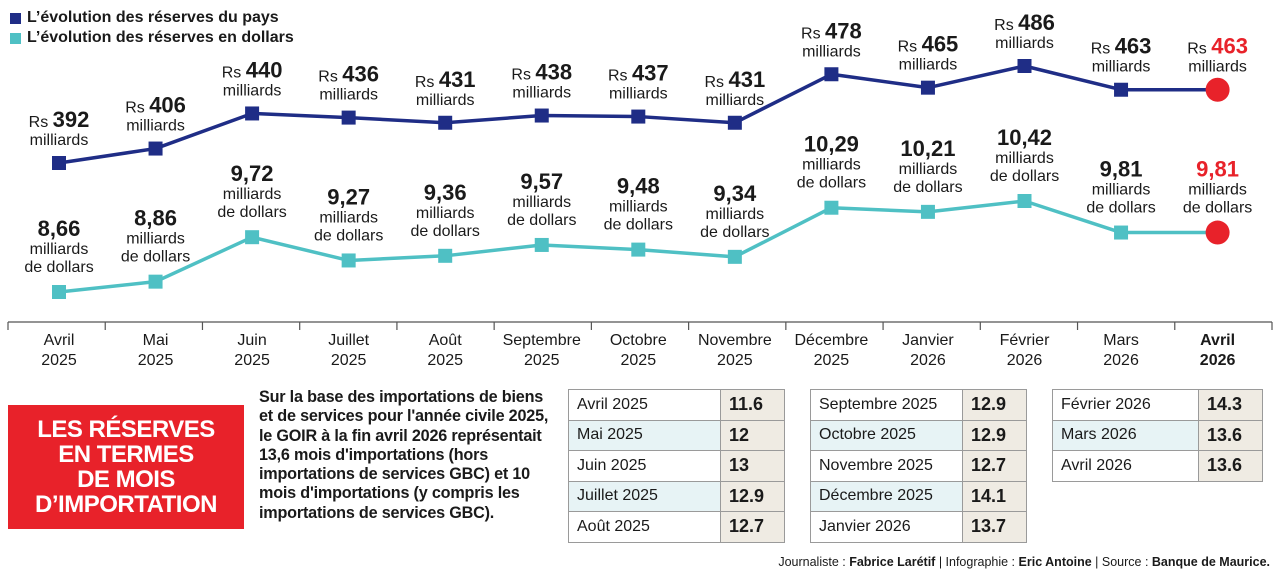  What do you see at coordinates (252, 69) in the screenshot?
I see `data-label: Rs 440` at bounding box center [252, 69].